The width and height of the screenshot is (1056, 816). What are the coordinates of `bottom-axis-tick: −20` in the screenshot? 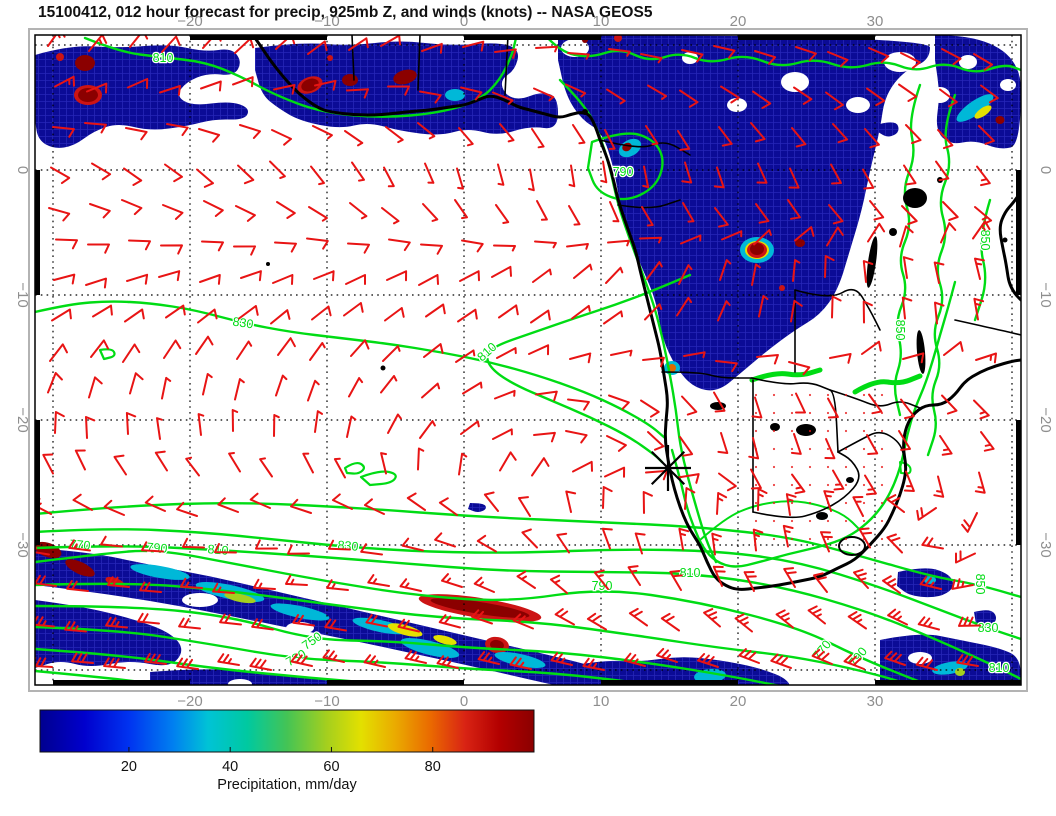 It's located at (189, 701).